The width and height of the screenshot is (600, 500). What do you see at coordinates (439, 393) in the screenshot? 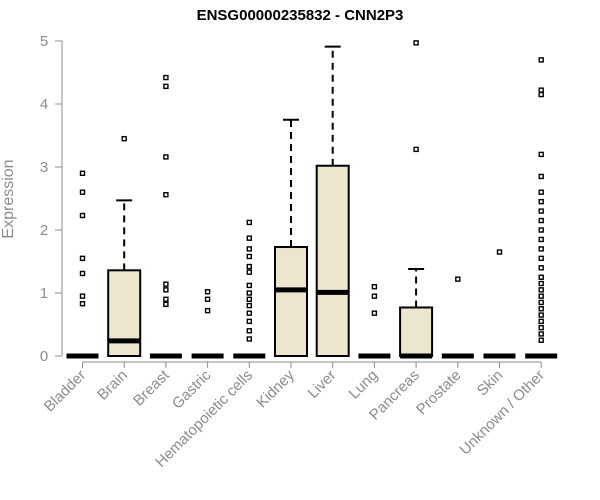
I see `x-tick-label-prostate: Prostate` at bounding box center [439, 393].